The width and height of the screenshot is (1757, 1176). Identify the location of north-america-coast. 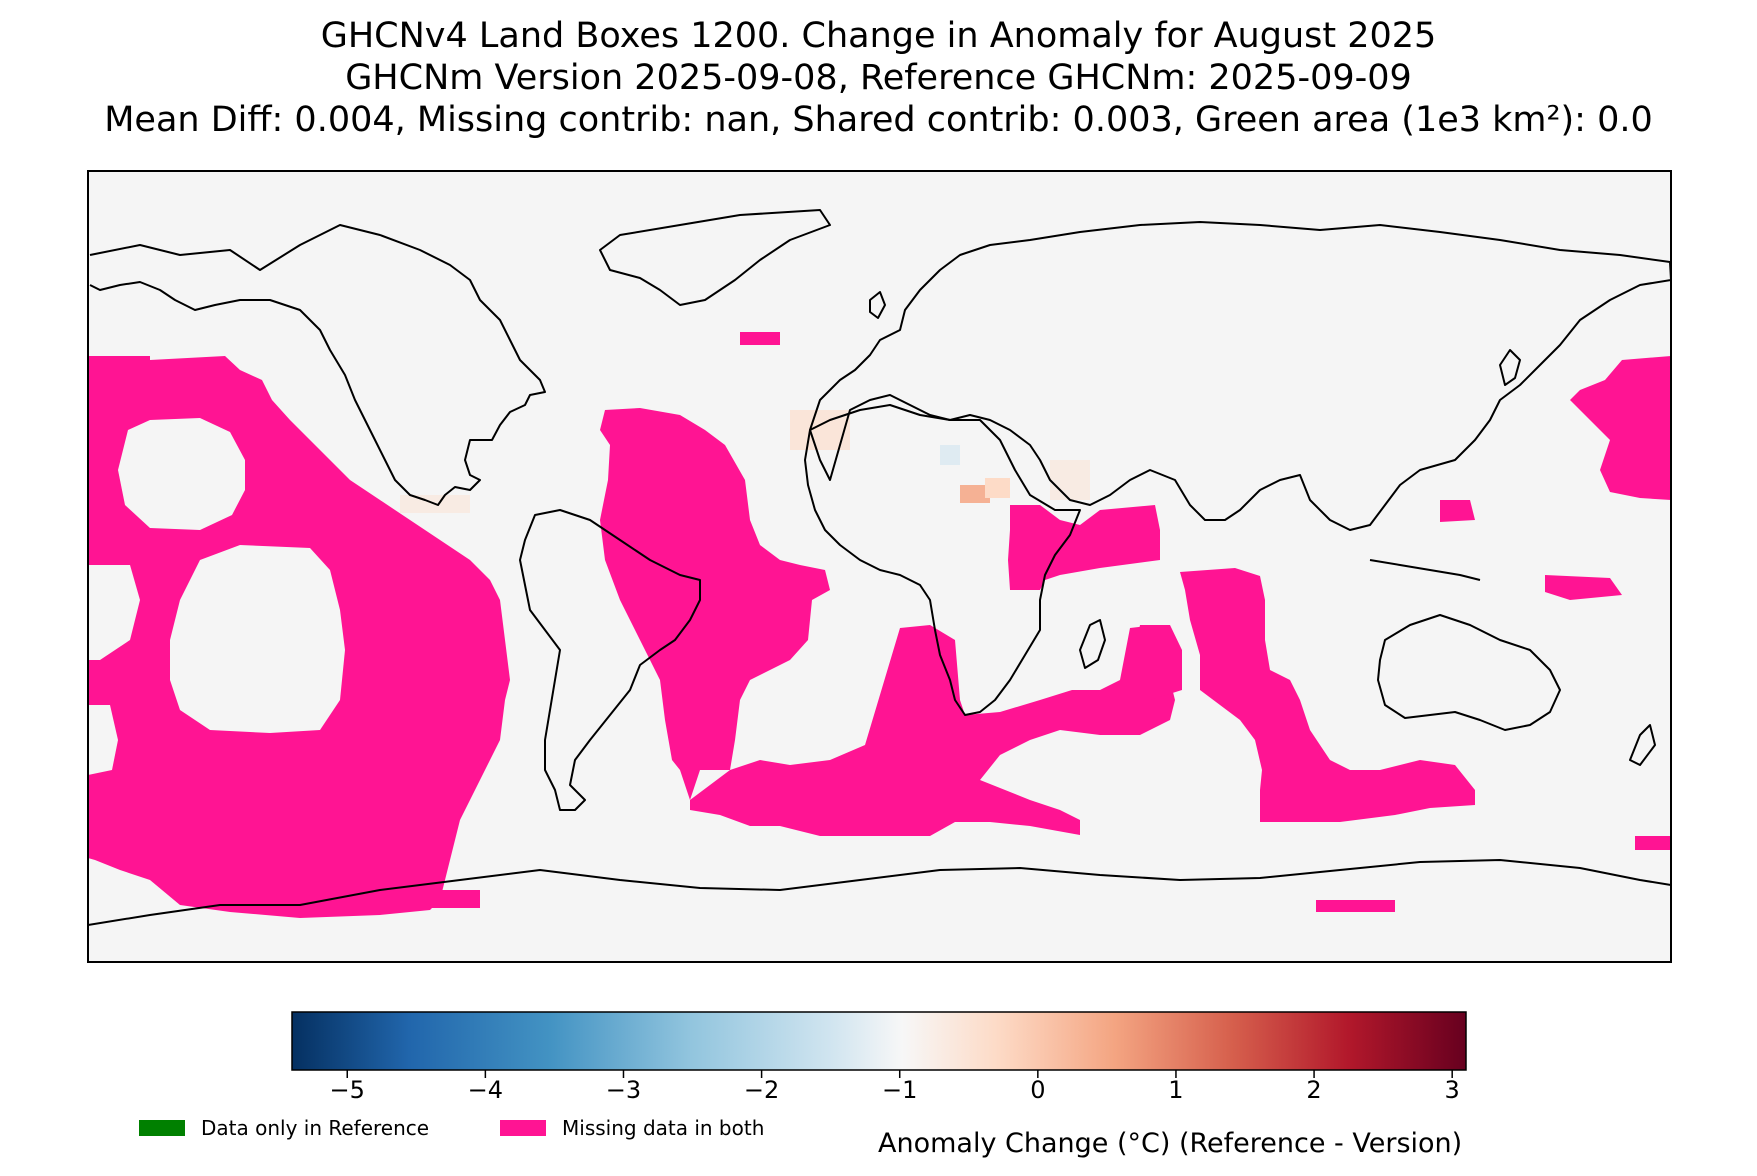
(317, 365).